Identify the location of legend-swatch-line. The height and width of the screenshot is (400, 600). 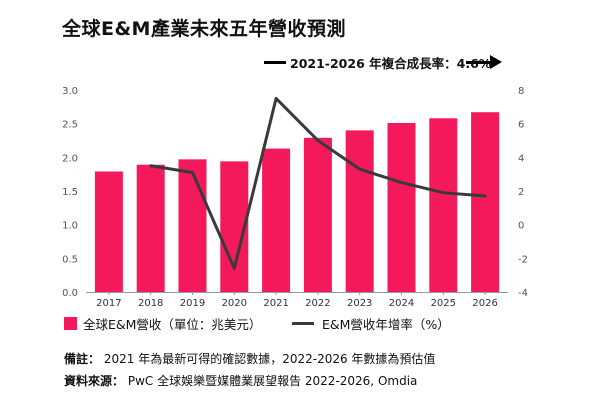
(303, 323).